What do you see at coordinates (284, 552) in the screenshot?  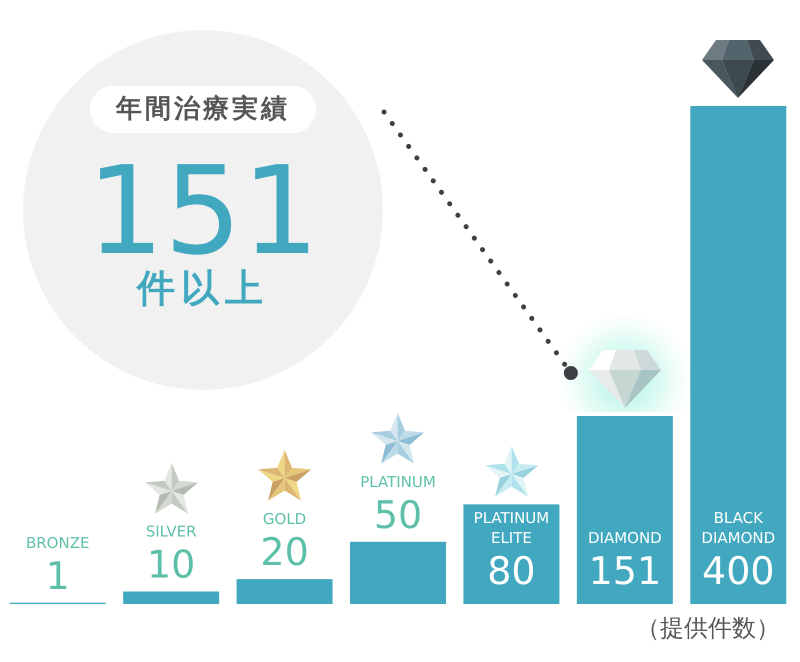 I see `data-label: 20` at bounding box center [284, 552].